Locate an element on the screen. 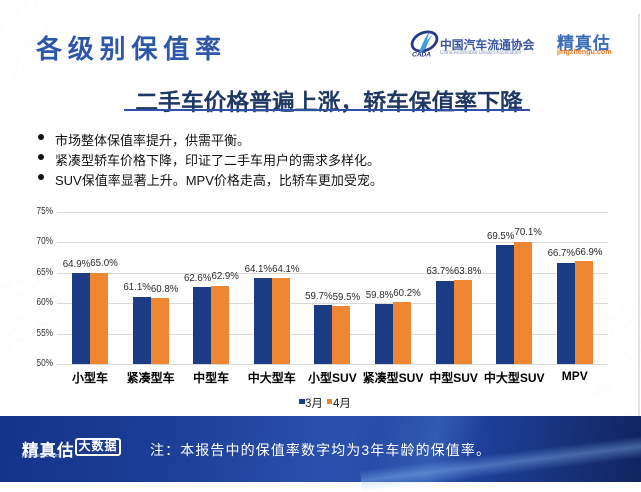 Image resolution: width=641 pixels, height=492 pixels. svg-text: CADA is located at coordinates (421, 55).